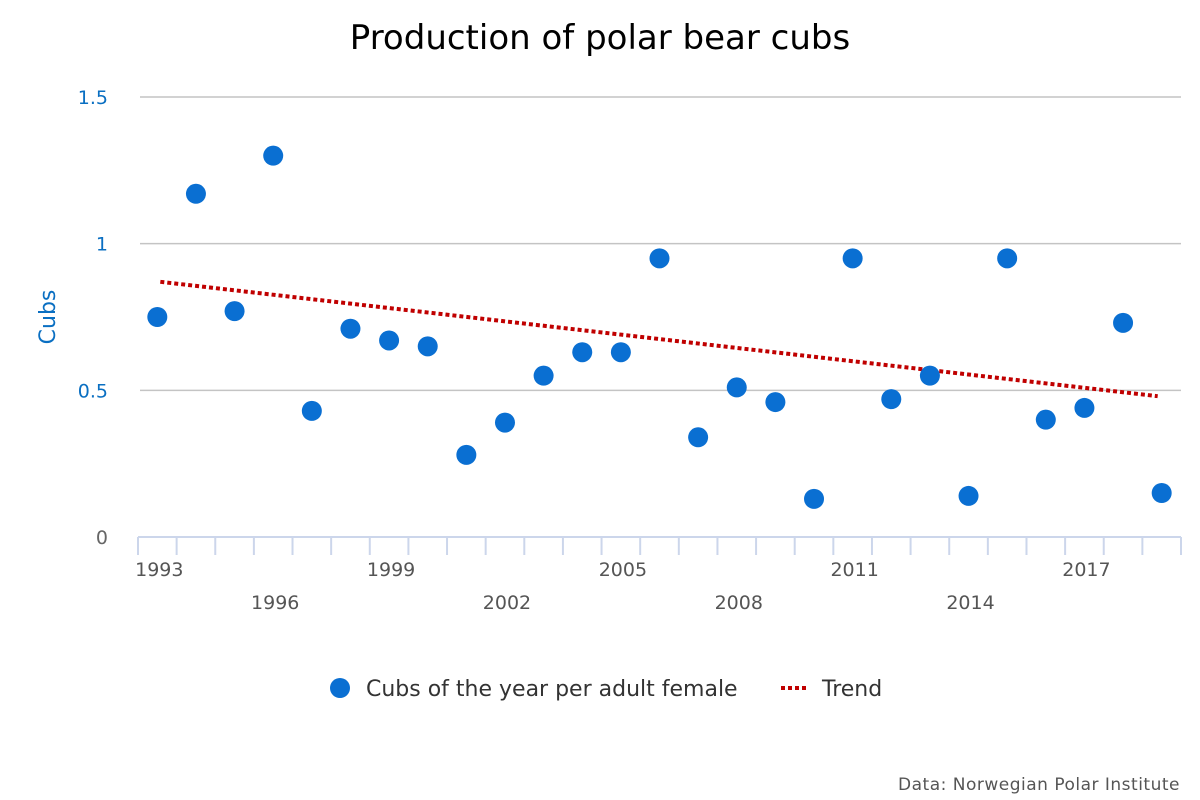 This screenshot has height=800, width=1200. What do you see at coordinates (736, 387) in the screenshot?
I see `data-point-2008` at bounding box center [736, 387].